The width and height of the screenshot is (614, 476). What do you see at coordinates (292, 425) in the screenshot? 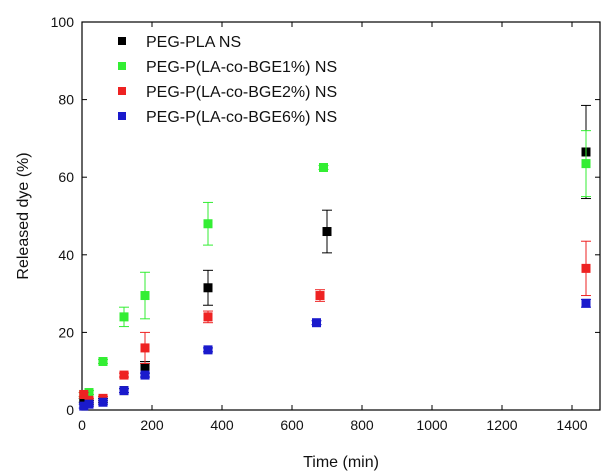
I see `x-tick-label: 600` at bounding box center [292, 425].